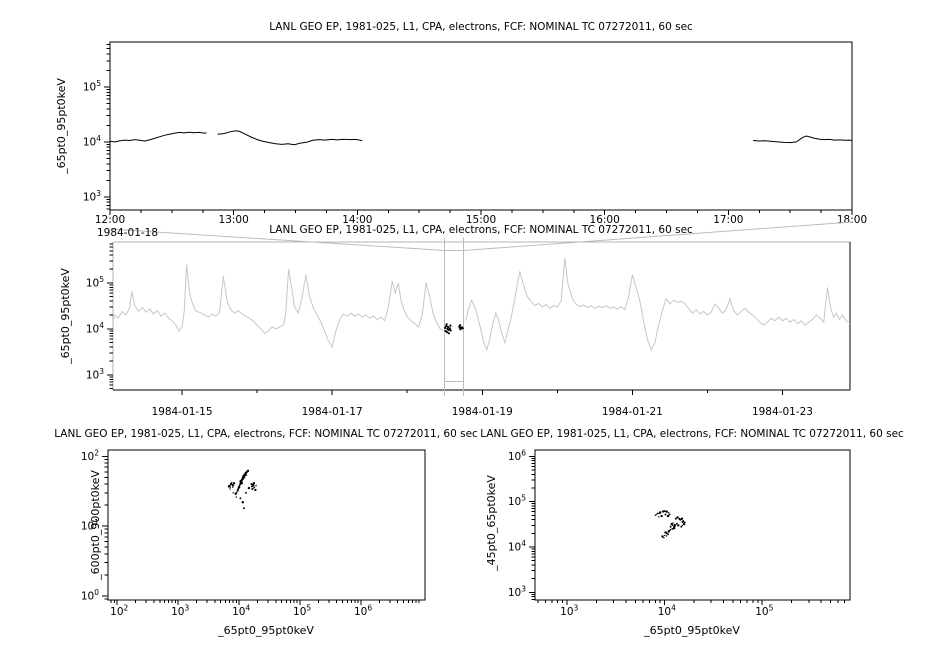 This screenshot has height=647, width=926. I want to click on scatter-right-x-tick-label: 10³, so click(569, 611).